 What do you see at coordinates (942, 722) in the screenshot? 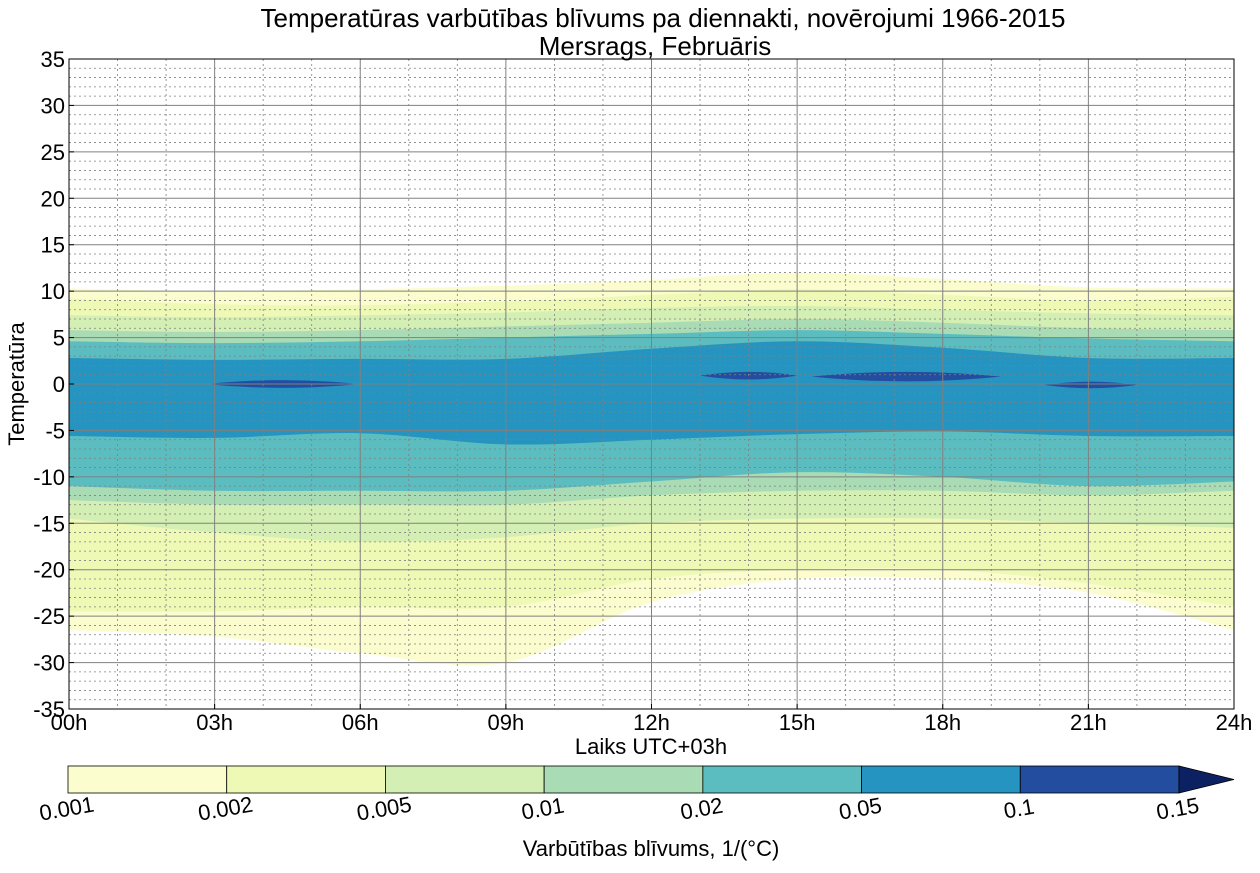
I see `x-tick-label: 18h` at bounding box center [942, 722].